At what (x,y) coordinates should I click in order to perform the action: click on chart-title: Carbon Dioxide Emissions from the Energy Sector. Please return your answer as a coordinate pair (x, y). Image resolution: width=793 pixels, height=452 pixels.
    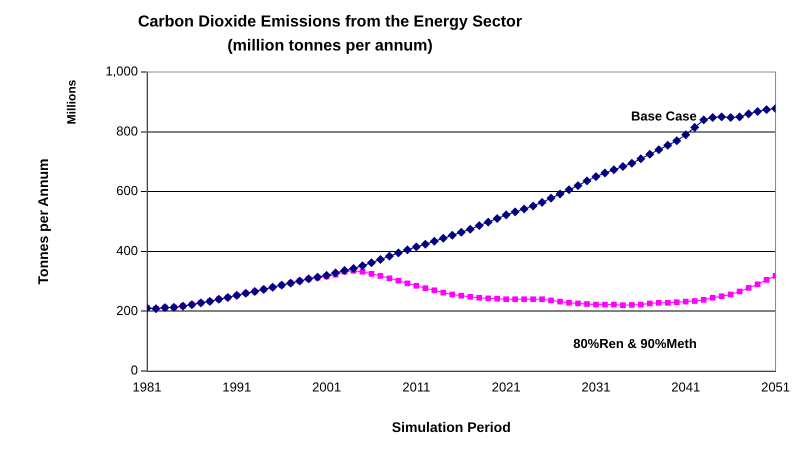
    Looking at the image, I should click on (330, 21).